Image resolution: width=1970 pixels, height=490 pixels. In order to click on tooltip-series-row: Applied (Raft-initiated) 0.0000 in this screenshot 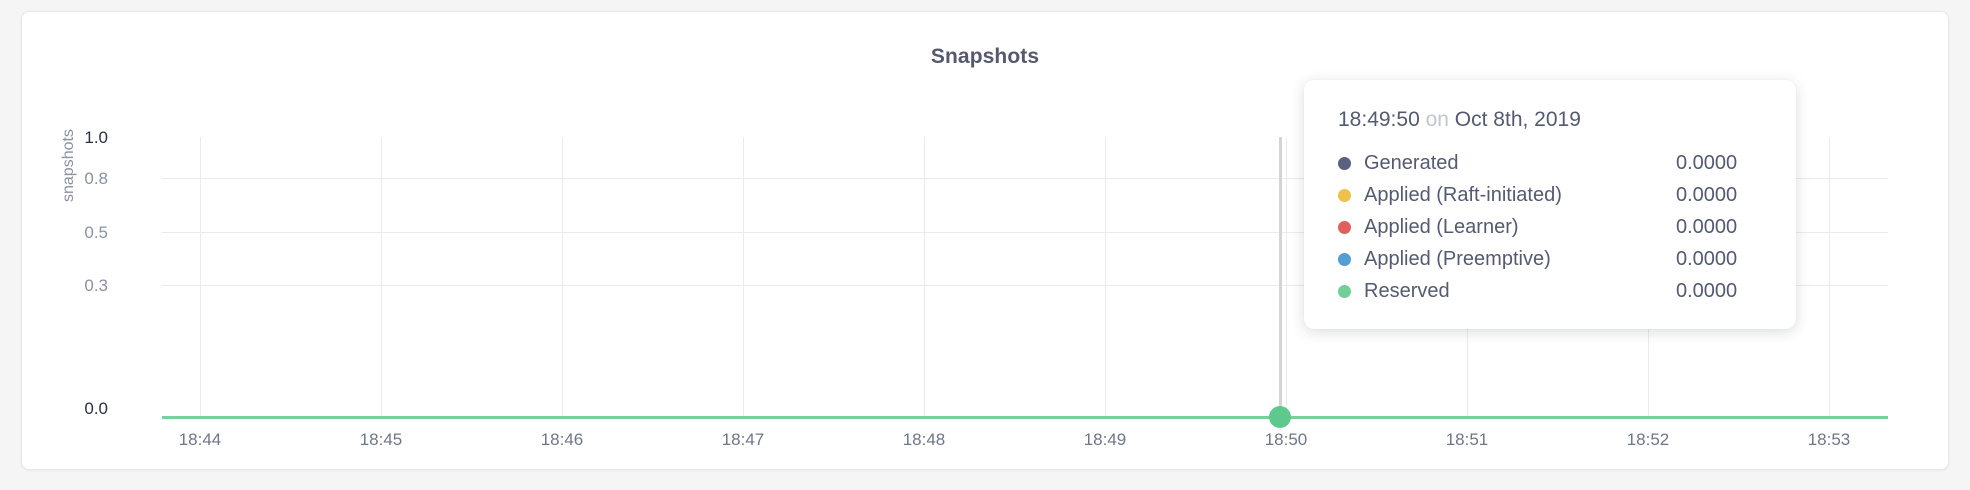, I will do `click(1552, 195)`.